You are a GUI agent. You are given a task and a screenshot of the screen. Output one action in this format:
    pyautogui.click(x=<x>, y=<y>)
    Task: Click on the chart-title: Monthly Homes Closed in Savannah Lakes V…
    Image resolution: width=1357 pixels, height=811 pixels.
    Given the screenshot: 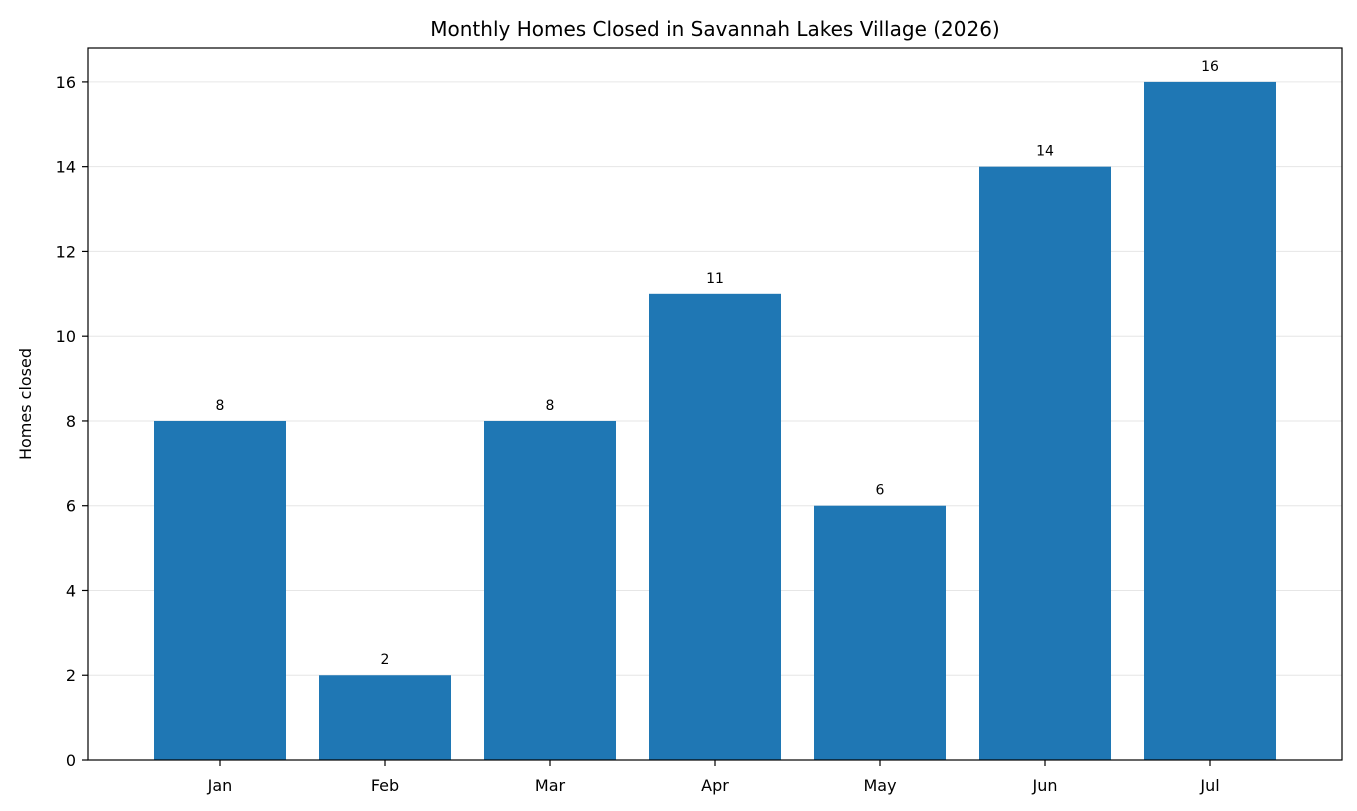 What is the action you would take?
    pyautogui.click(x=714, y=29)
    